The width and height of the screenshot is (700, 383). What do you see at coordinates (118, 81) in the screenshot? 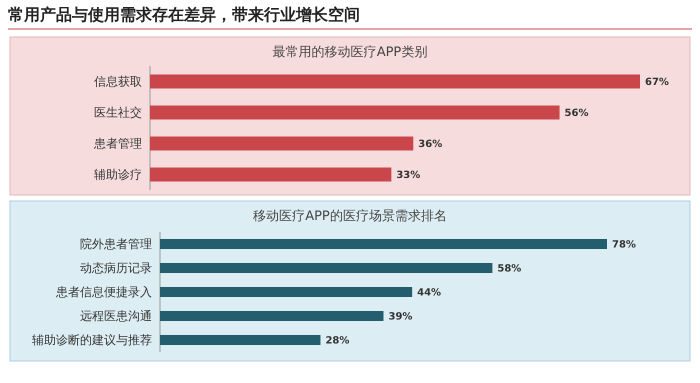
I see `y-tick-label: 信息获取` at bounding box center [118, 81].